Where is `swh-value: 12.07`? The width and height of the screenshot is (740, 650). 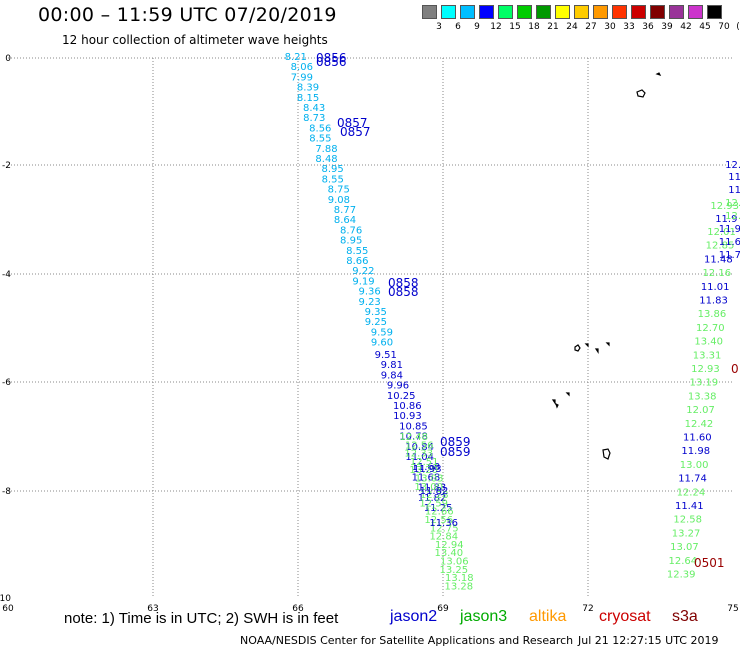 swh-value: 12.07 is located at coordinates (700, 410).